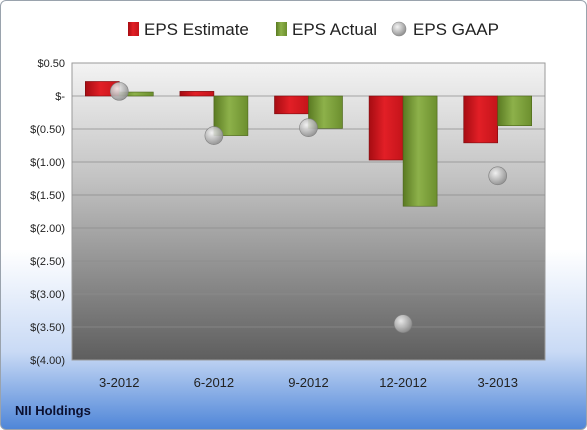  I want to click on y-tick-label: $(4.00), so click(47, 361).